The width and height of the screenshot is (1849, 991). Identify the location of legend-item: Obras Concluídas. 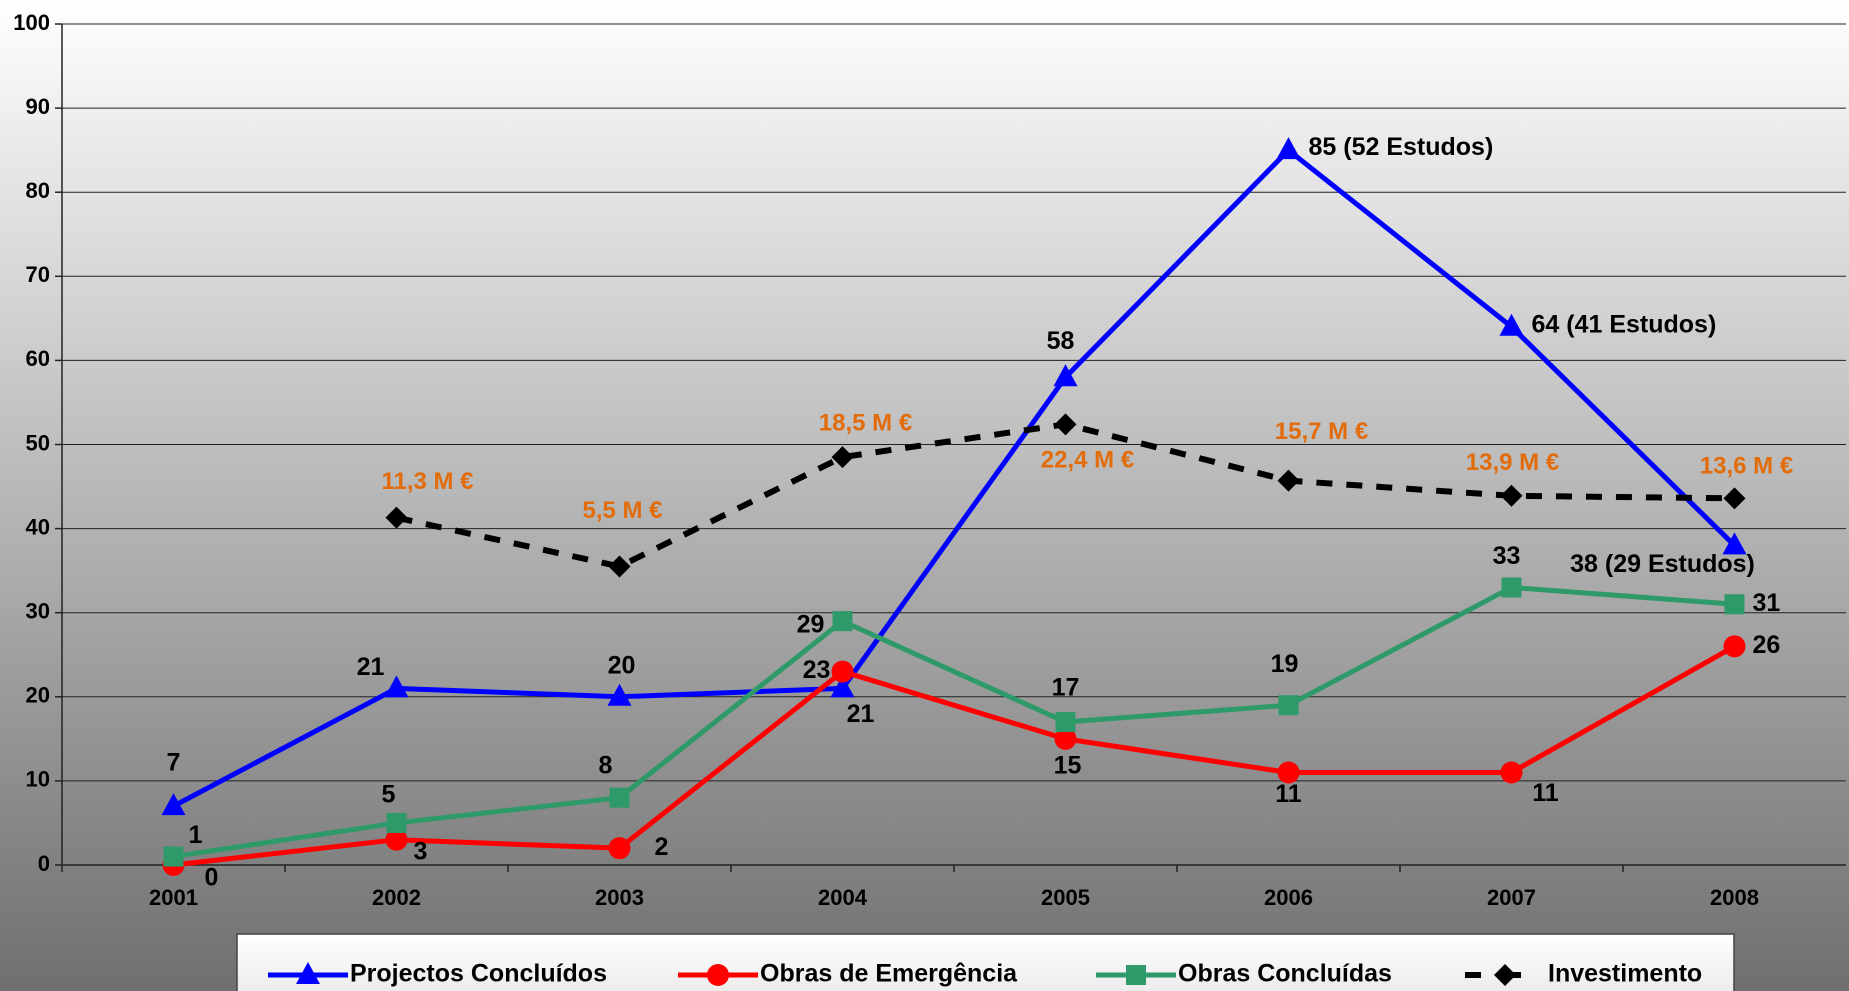
(1244, 974).